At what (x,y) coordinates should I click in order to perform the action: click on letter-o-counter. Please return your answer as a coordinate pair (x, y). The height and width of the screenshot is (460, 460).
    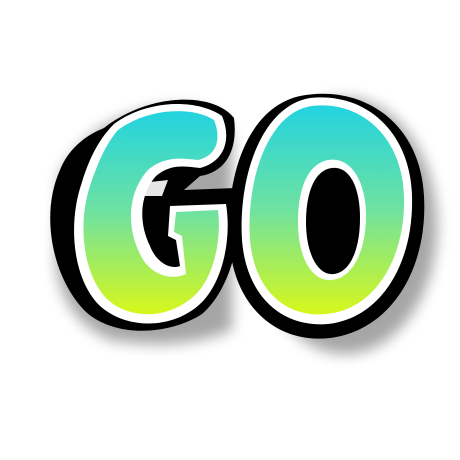
    Looking at the image, I should click on (333, 221).